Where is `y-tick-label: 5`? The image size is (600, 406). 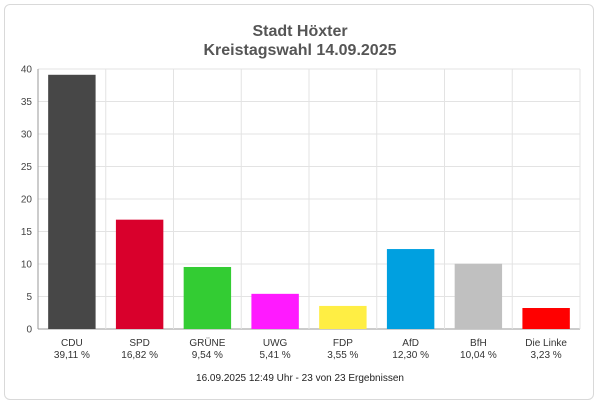
y-tick-label: 5 is located at coordinates (29, 297).